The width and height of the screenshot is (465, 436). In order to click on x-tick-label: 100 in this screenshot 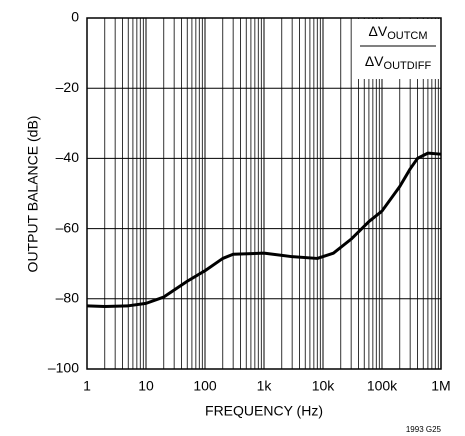, I will do `click(205, 386)`.